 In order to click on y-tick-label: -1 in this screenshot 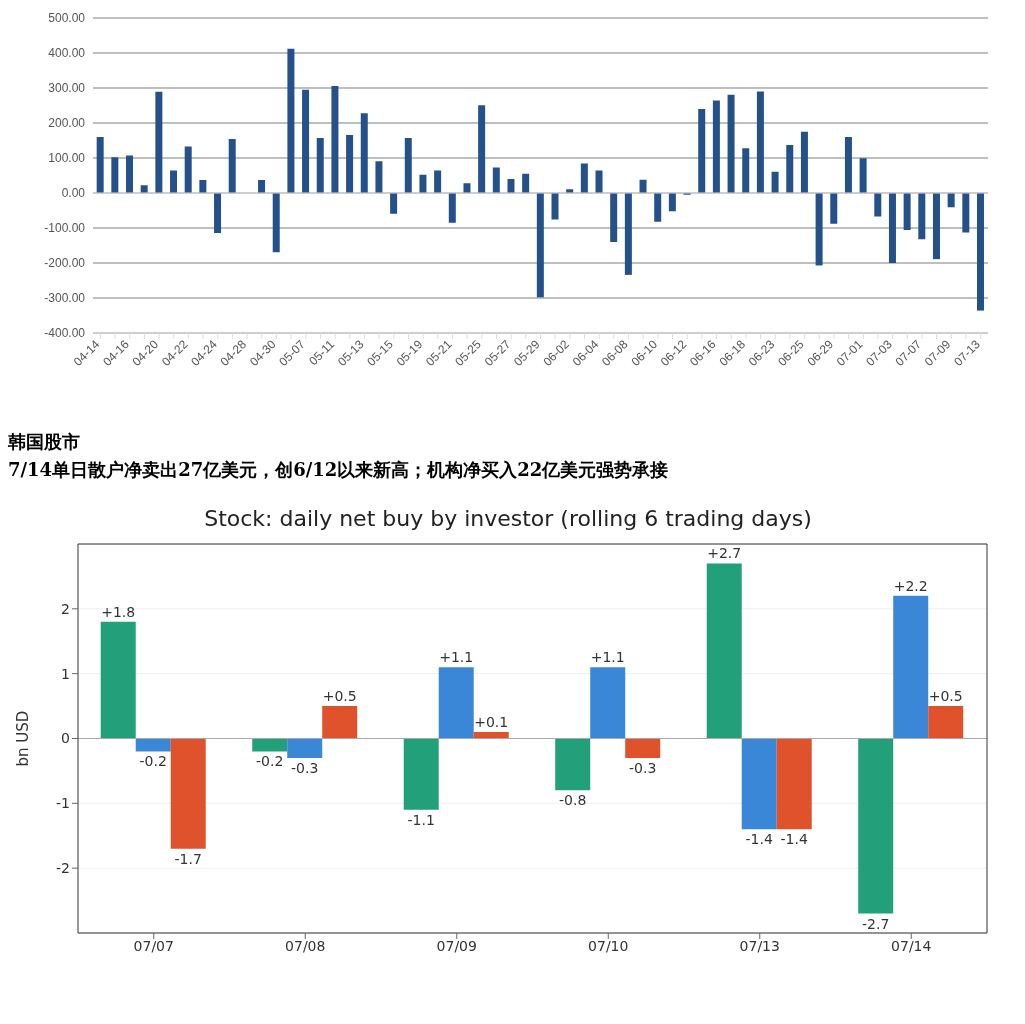, I will do `click(63, 803)`.